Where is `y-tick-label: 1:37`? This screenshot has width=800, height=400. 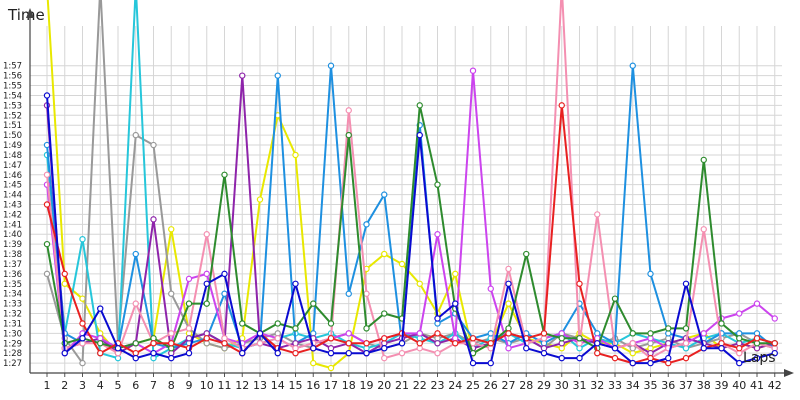
y-tick-label: 1:37 is located at coordinates (12, 265).